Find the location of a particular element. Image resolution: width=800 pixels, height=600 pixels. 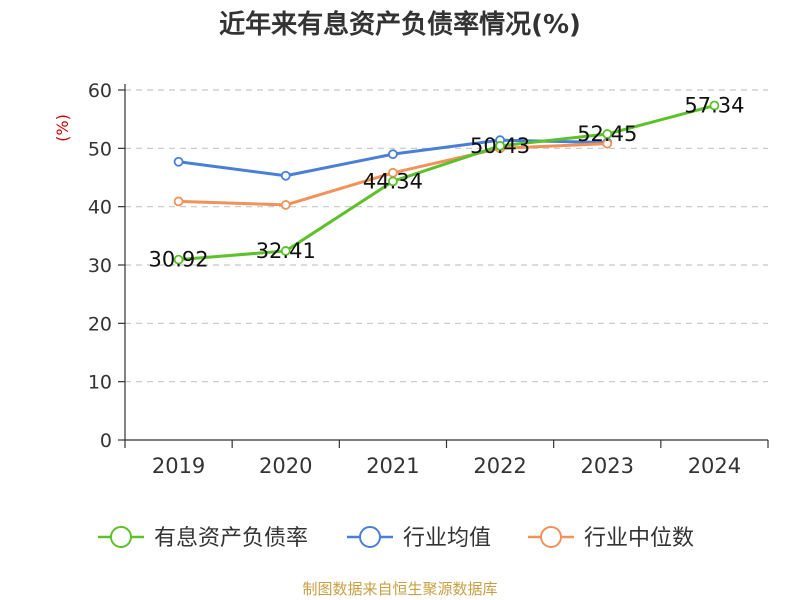

y-tick-label: 30 is located at coordinates (100, 266).